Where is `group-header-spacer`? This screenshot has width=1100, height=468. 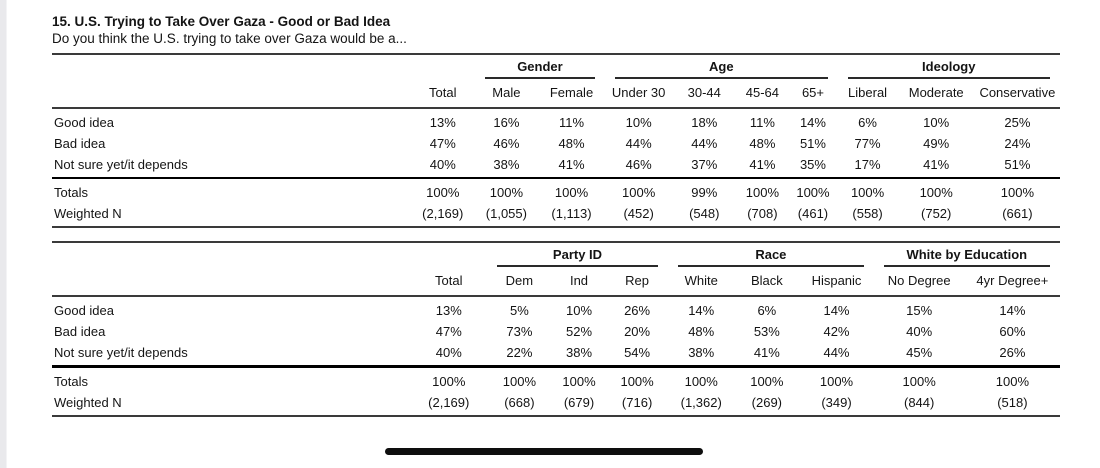
group-header-spacer is located at coordinates (269, 254).